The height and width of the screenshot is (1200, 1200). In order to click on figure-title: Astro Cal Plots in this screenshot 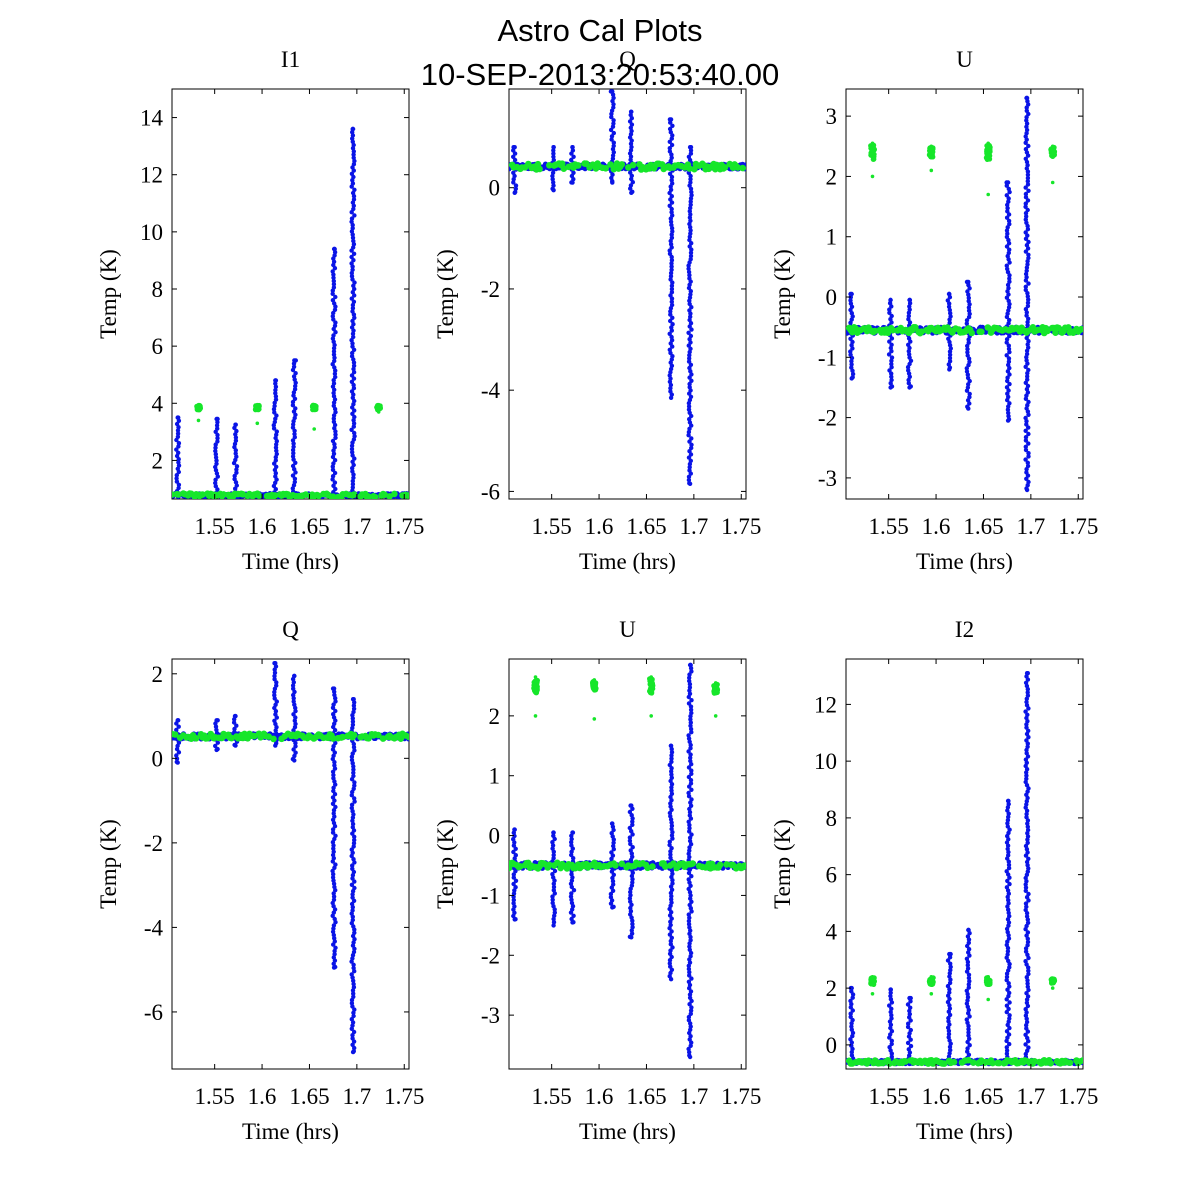, I will do `click(599, 30)`.